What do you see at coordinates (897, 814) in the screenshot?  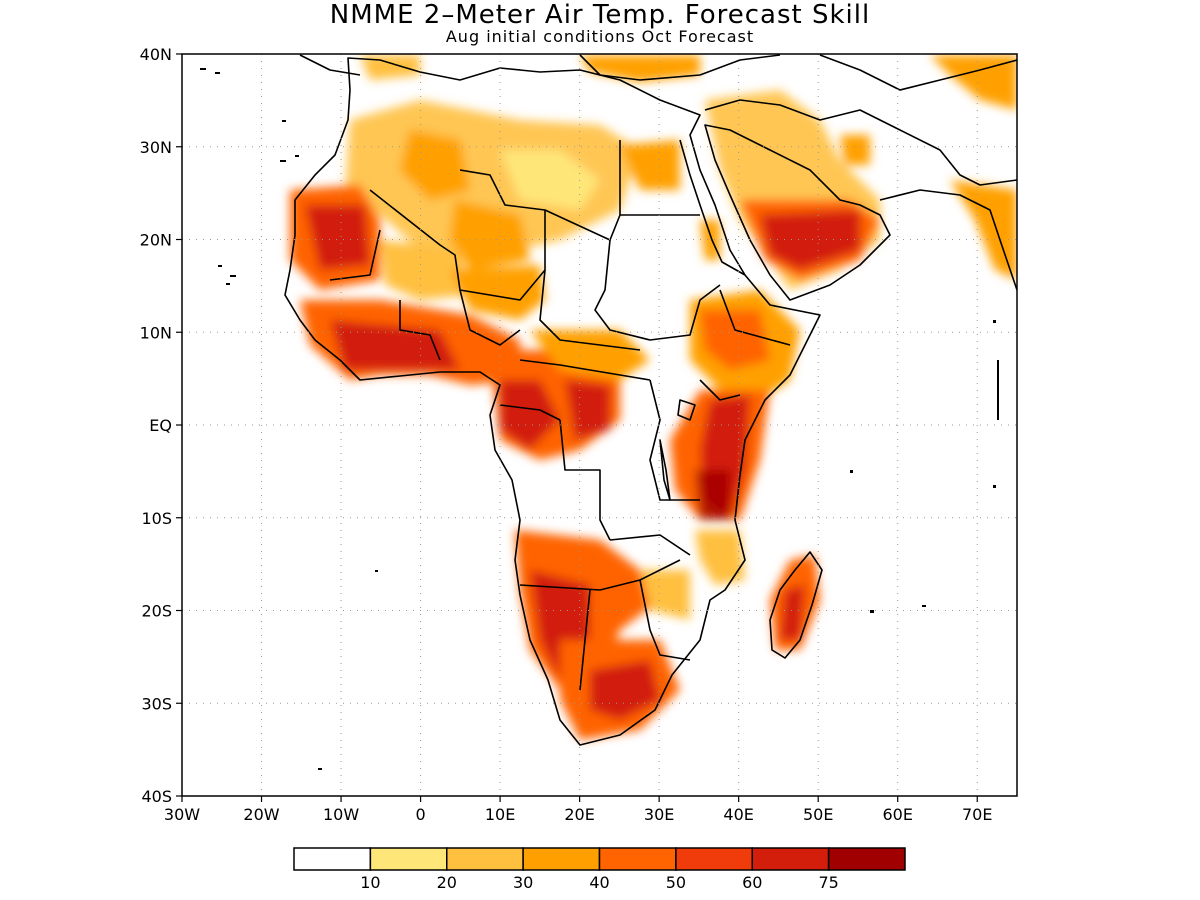 I see `lon-tick-label: 60E` at bounding box center [897, 814].